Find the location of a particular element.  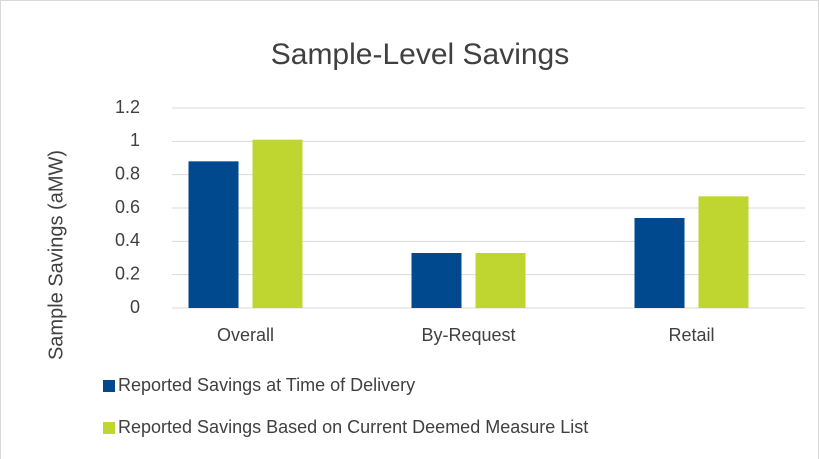

y-axis-label: Sample Savings (aMW) is located at coordinates (56, 255).